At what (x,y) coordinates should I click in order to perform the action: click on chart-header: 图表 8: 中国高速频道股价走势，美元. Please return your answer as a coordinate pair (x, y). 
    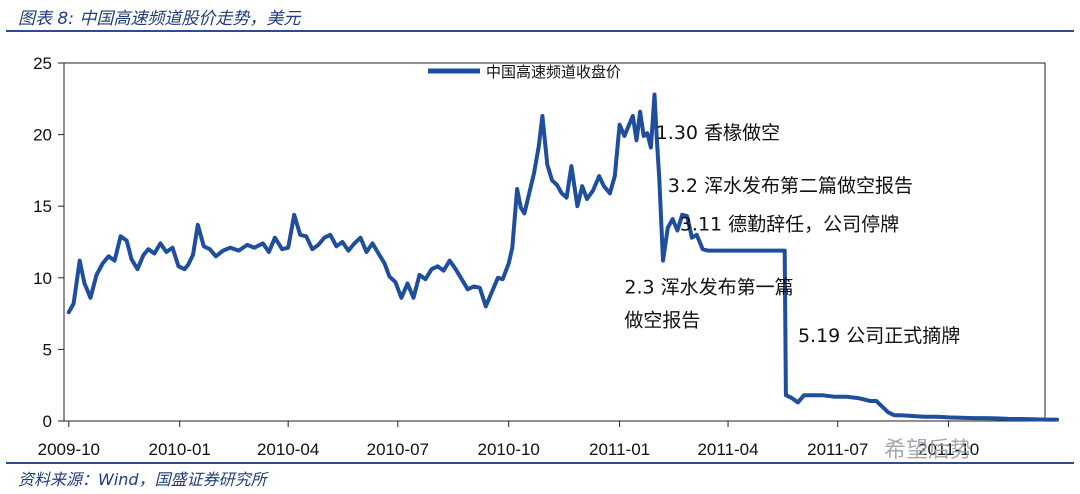
    Looking at the image, I should click on (540, 15).